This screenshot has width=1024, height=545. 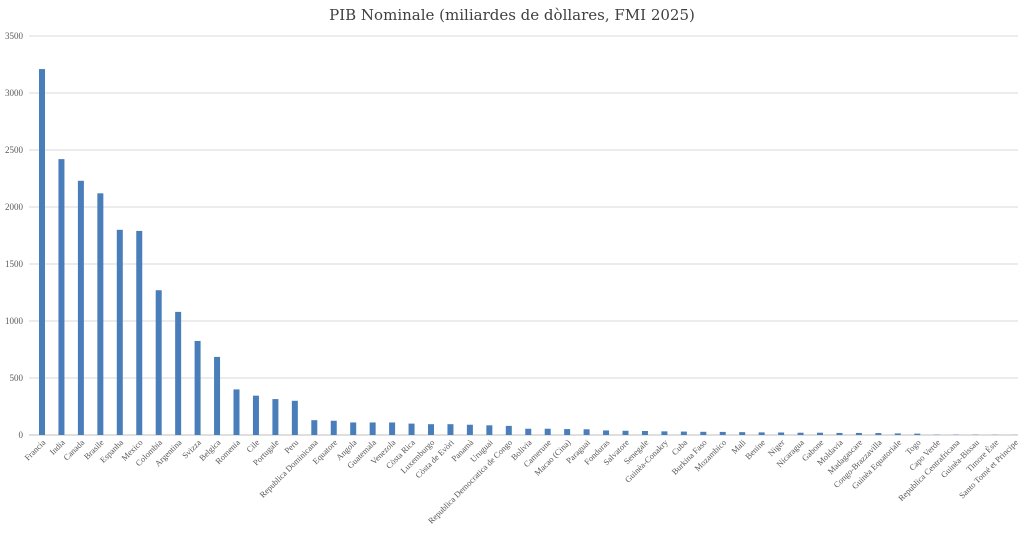 What do you see at coordinates (73, 449) in the screenshot?
I see `x-tick-label: Canada` at bounding box center [73, 449].